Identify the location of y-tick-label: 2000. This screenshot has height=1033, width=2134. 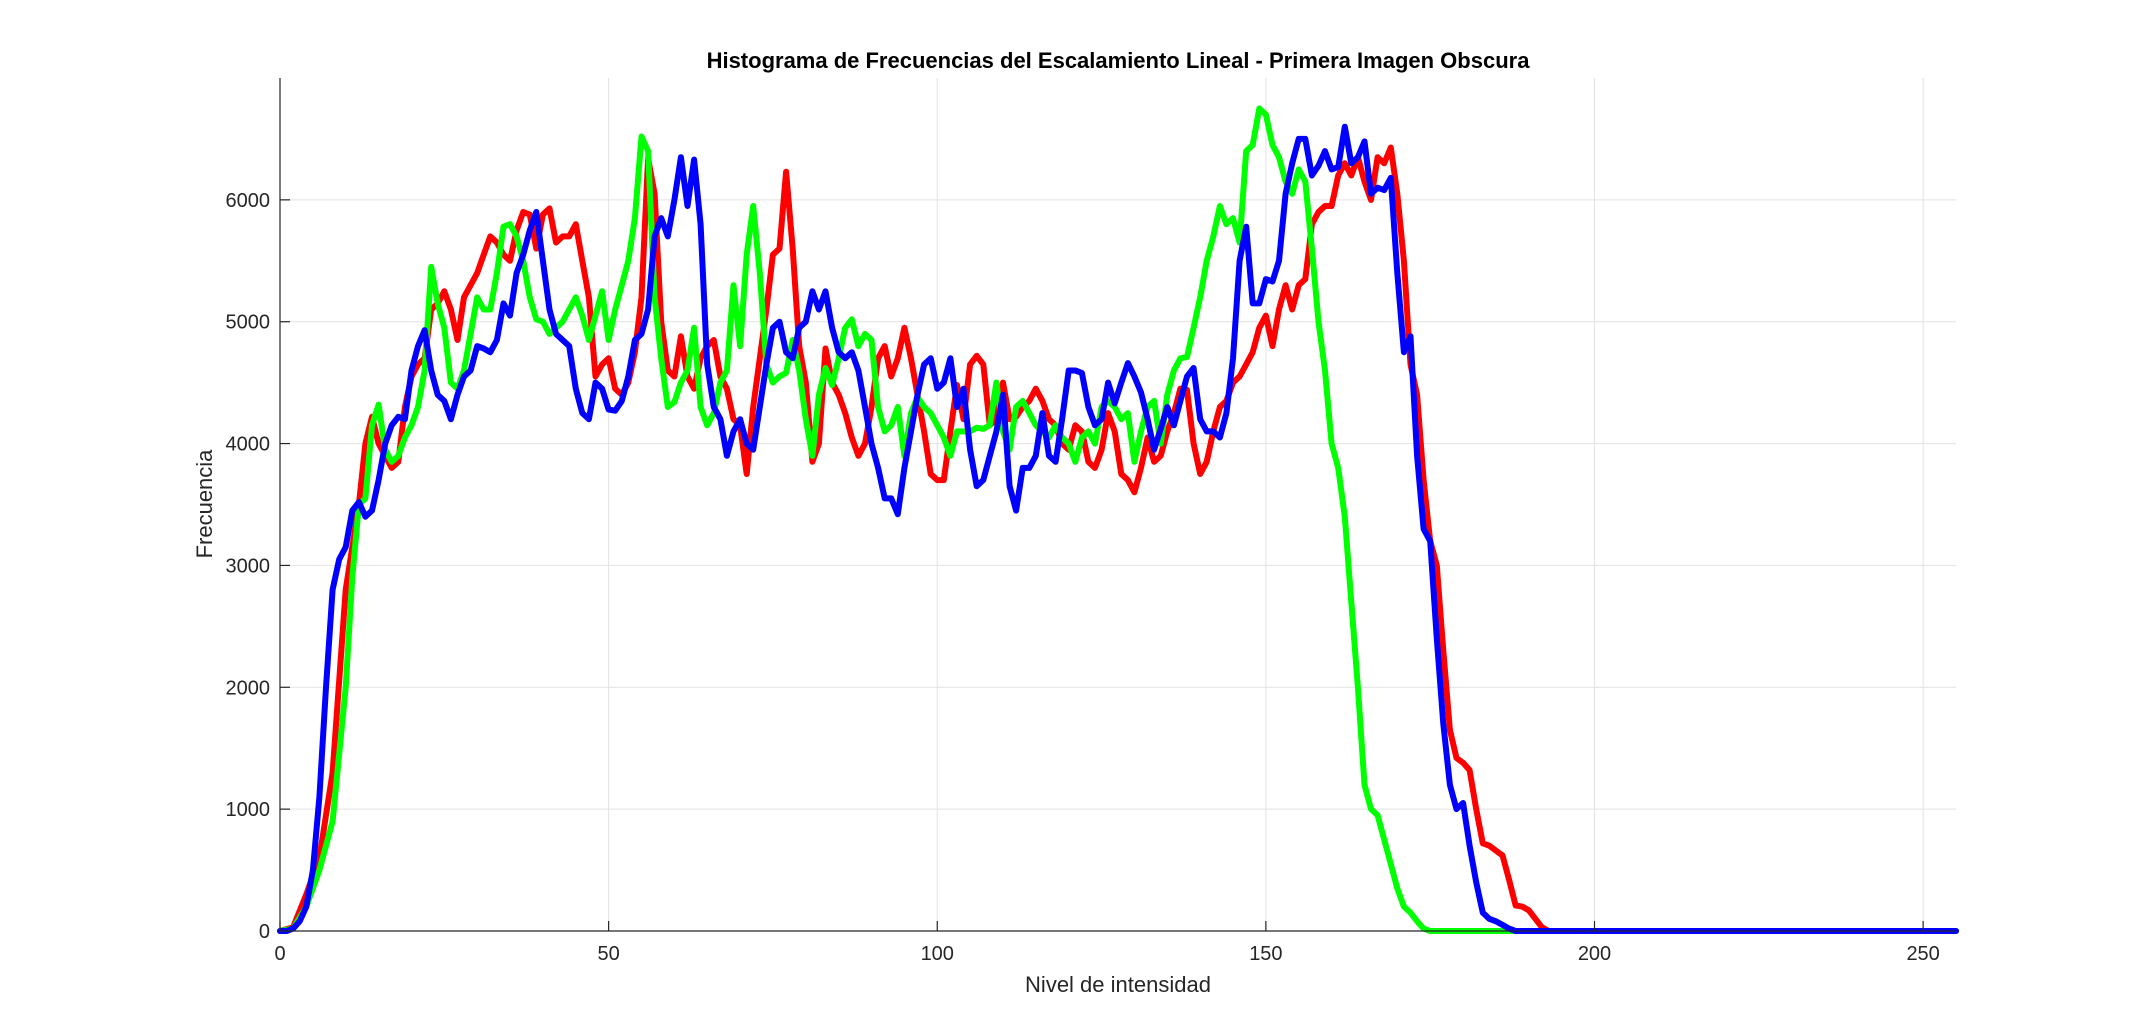
(248, 688).